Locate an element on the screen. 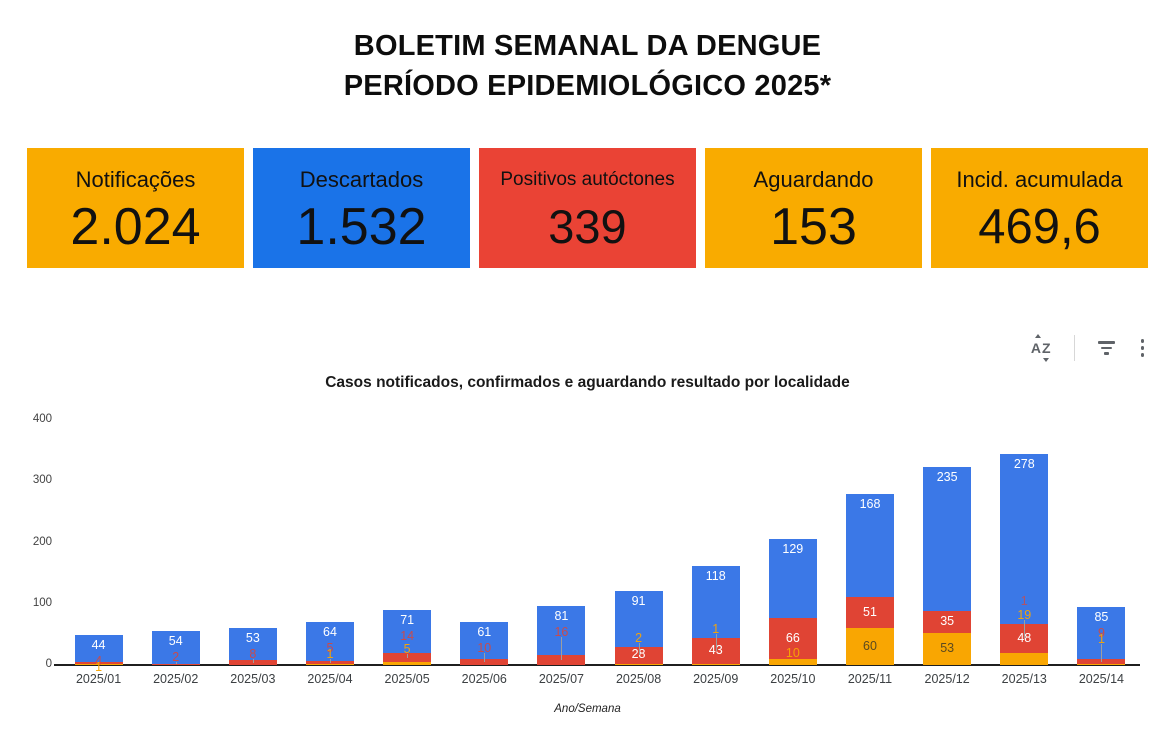 This screenshot has height=737, width=1175. x-tick-label: 2025/13 is located at coordinates (1024, 679).